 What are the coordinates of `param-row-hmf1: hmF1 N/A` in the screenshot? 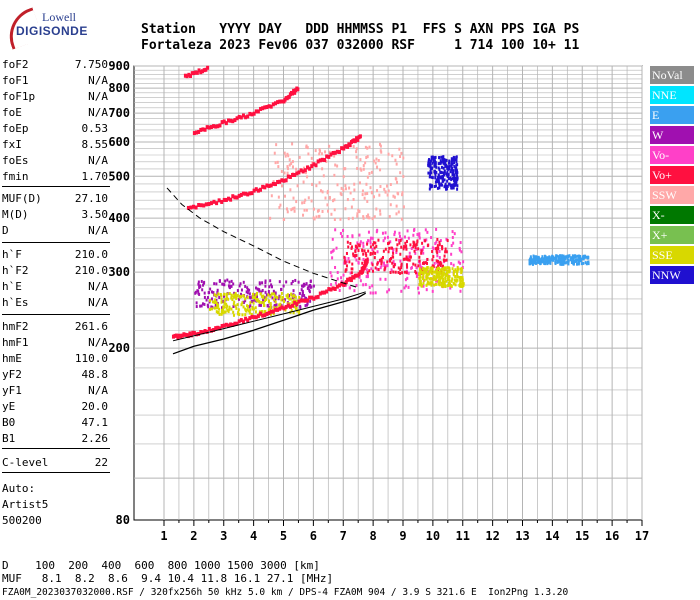 It's located at (55, 343).